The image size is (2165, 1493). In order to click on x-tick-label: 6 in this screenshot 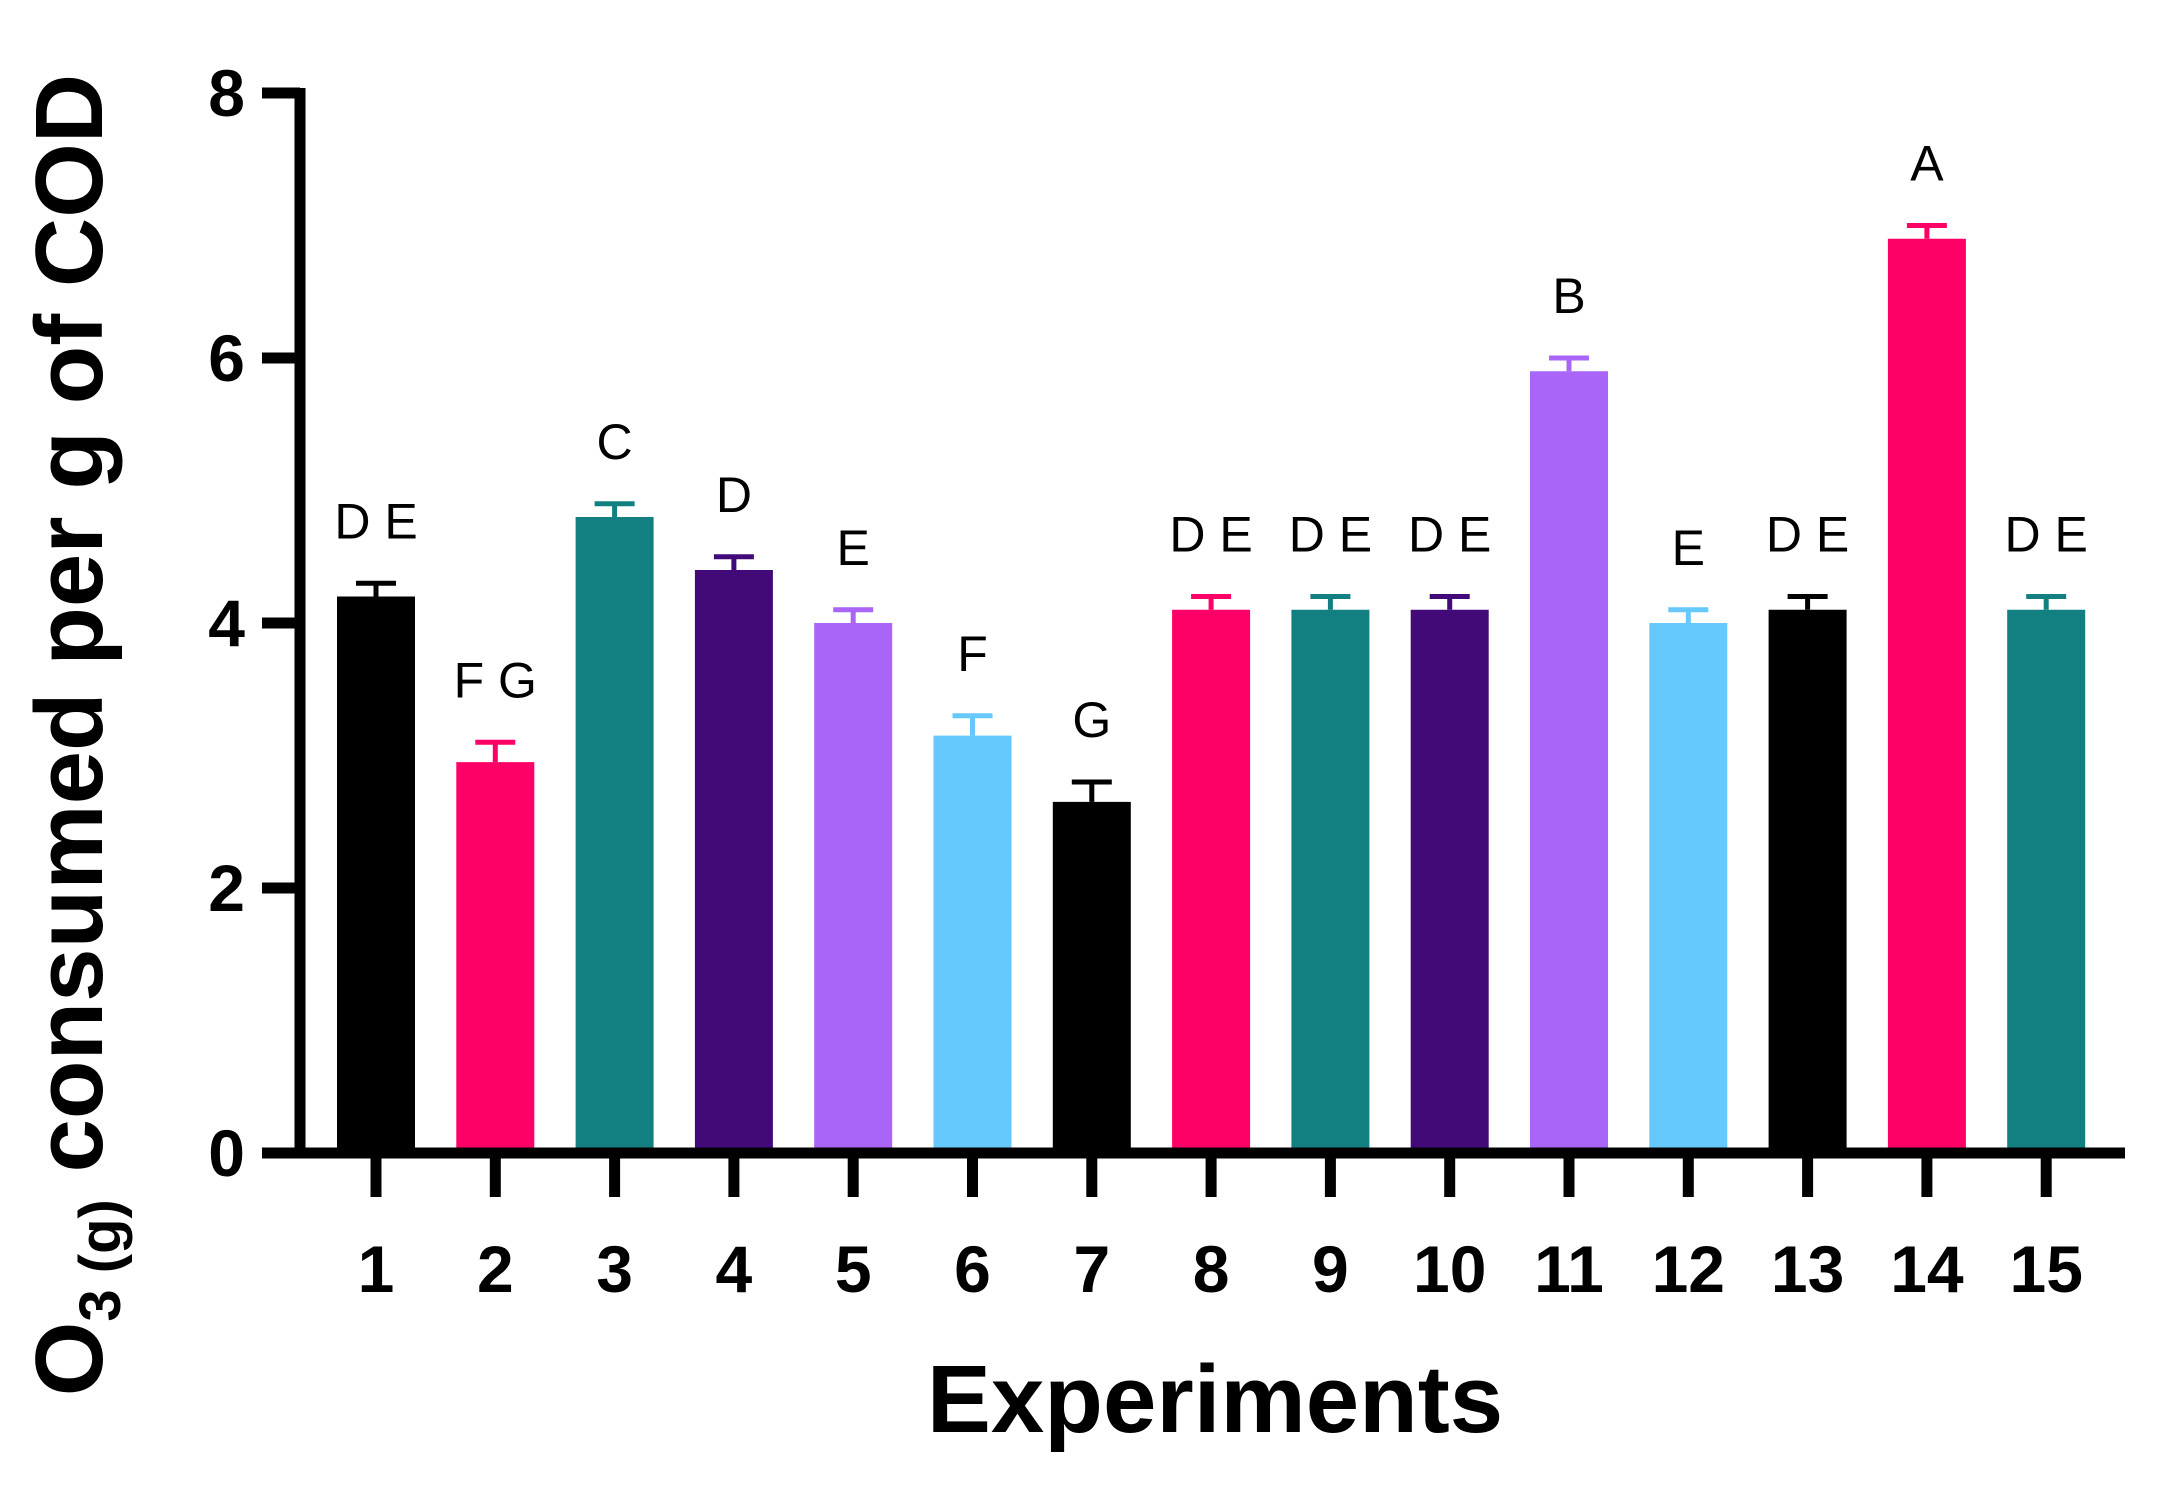, I will do `click(972, 1269)`.